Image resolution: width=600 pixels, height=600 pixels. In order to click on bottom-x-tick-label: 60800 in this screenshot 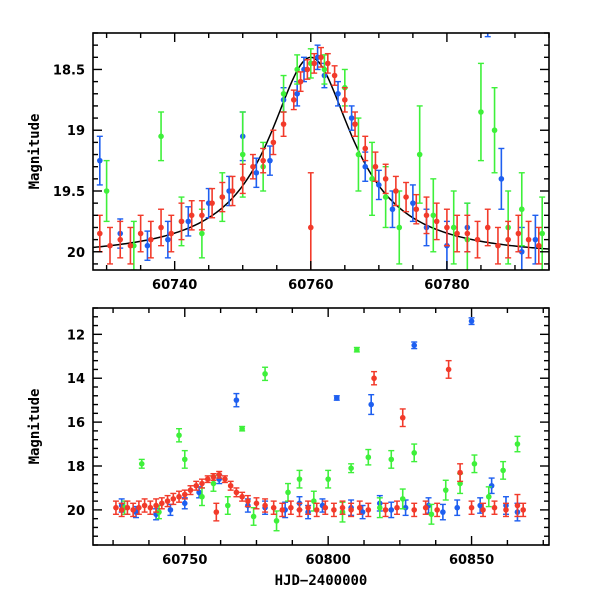, I will do `click(328, 560)`.